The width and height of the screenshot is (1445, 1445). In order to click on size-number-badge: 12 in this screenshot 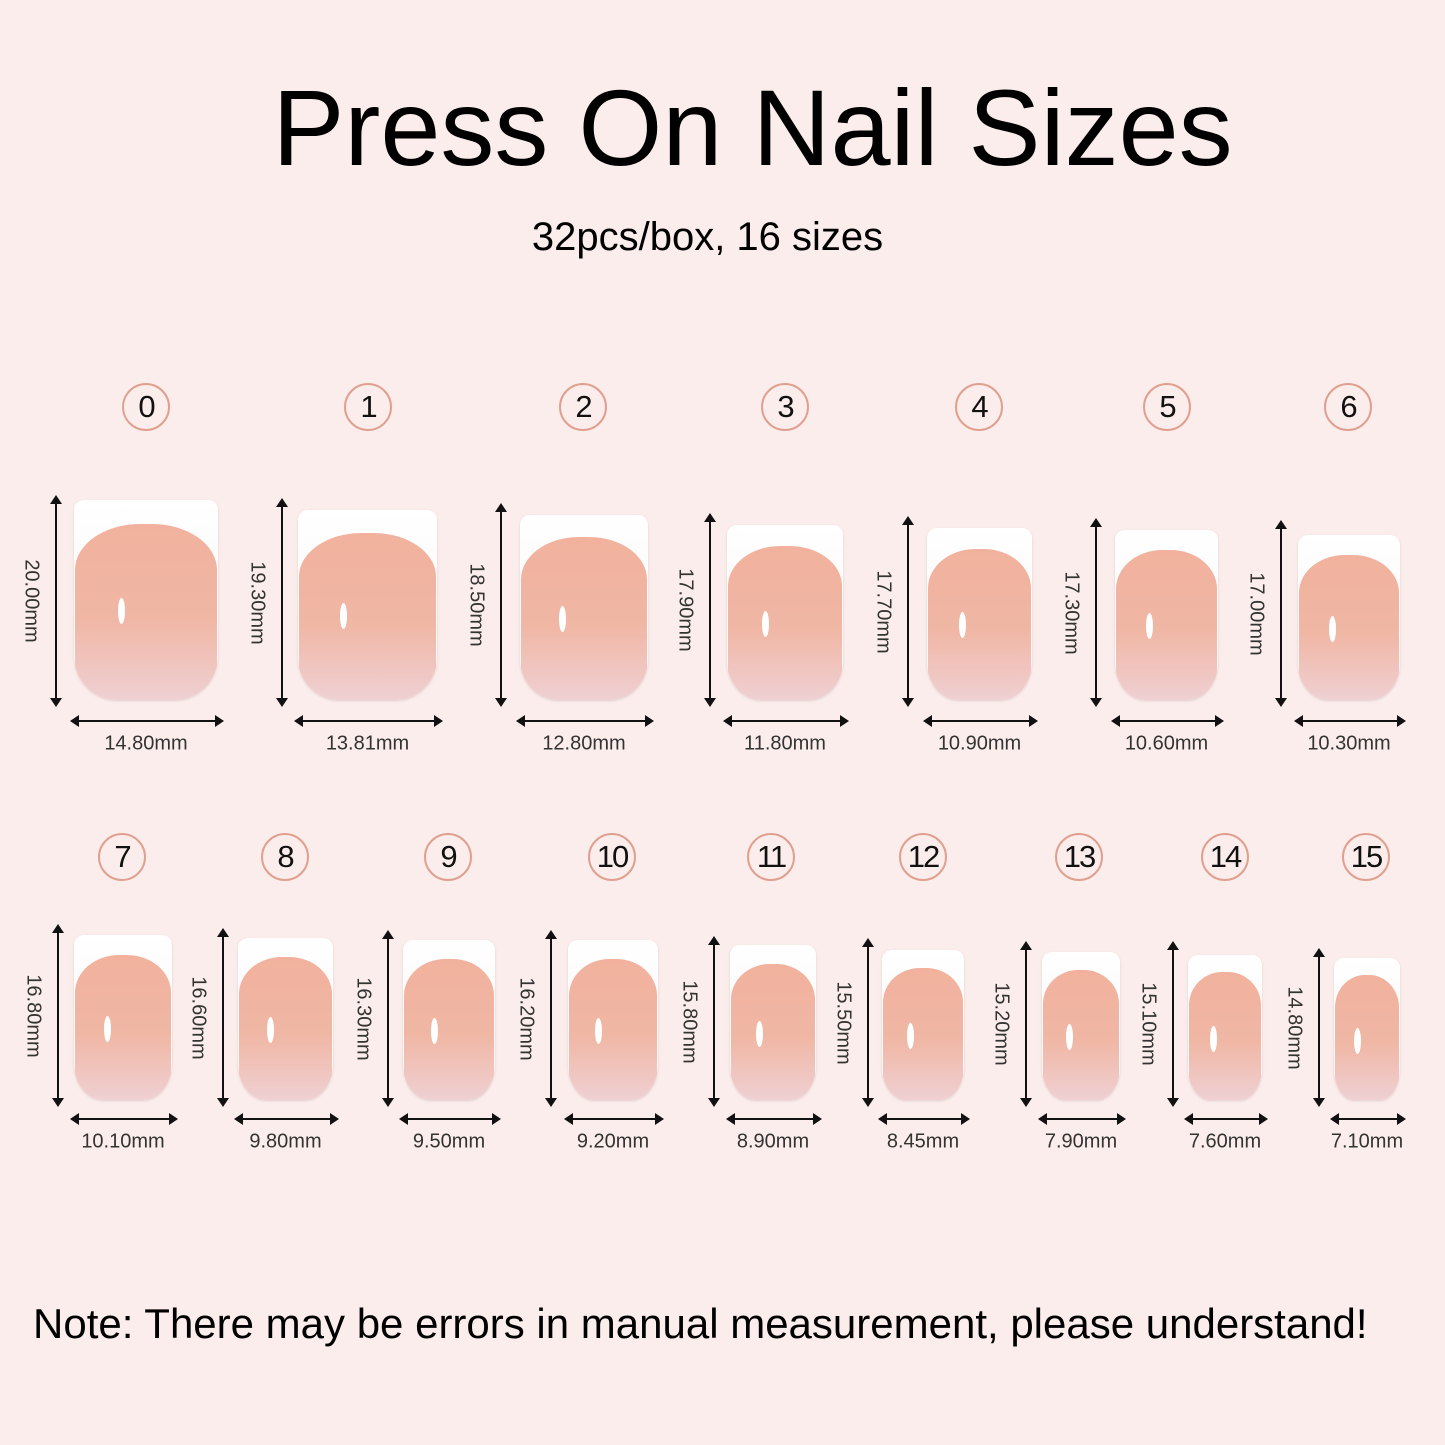, I will do `click(923, 857)`.